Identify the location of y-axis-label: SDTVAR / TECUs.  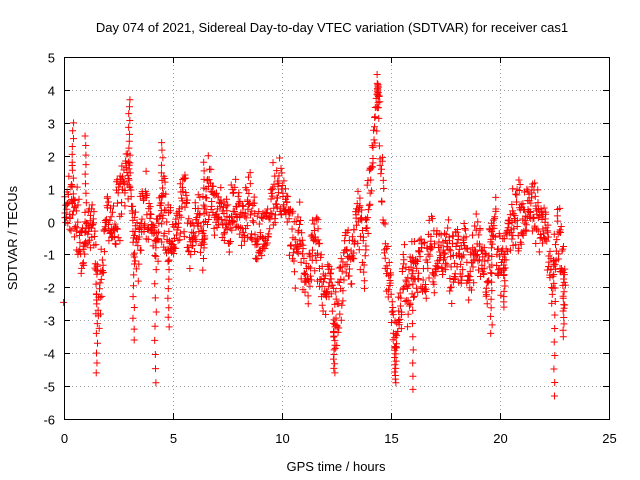
(12, 237).